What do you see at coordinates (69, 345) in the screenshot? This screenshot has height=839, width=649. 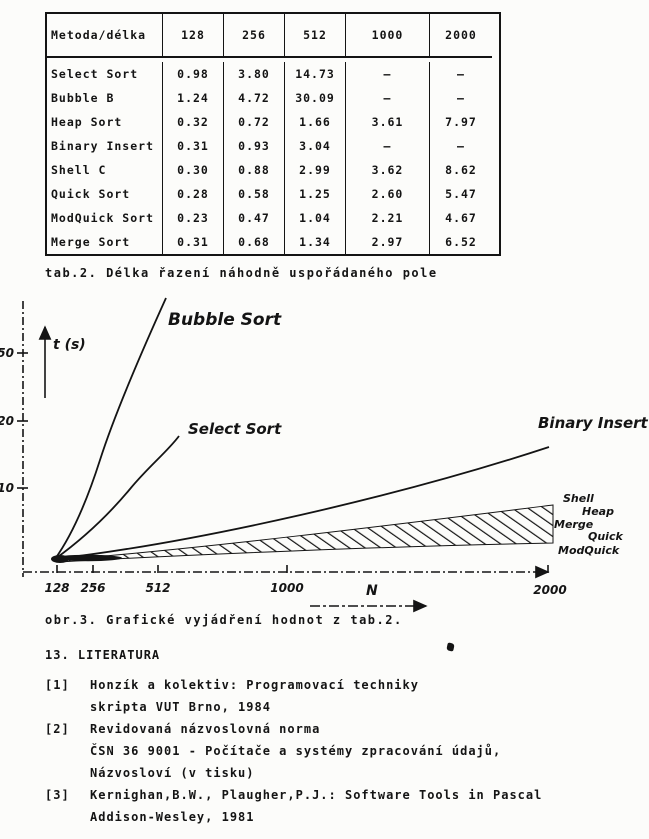 I see `y-axis-label: t (s)` at bounding box center [69, 345].